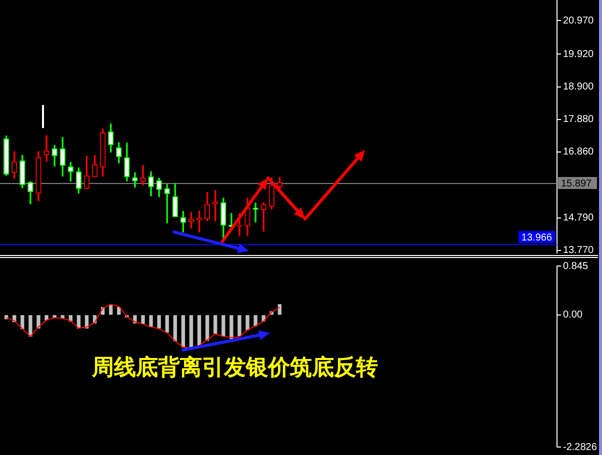  What do you see at coordinates (578, 87) in the screenshot?
I see `y-tick-label: 18.900` at bounding box center [578, 87].